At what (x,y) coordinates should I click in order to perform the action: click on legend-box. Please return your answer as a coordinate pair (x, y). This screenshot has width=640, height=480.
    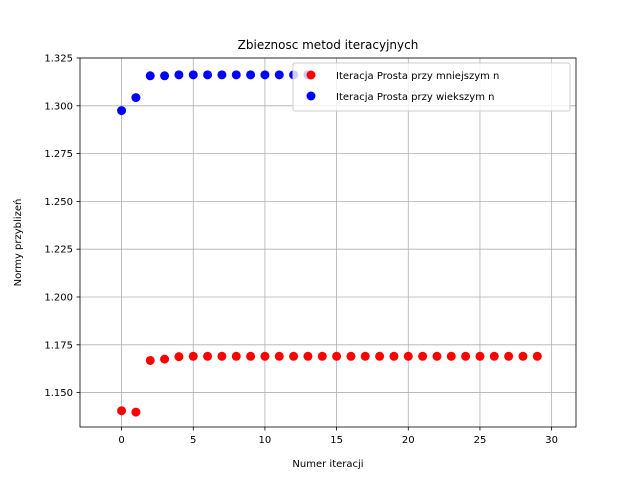
    Looking at the image, I should click on (431, 87).